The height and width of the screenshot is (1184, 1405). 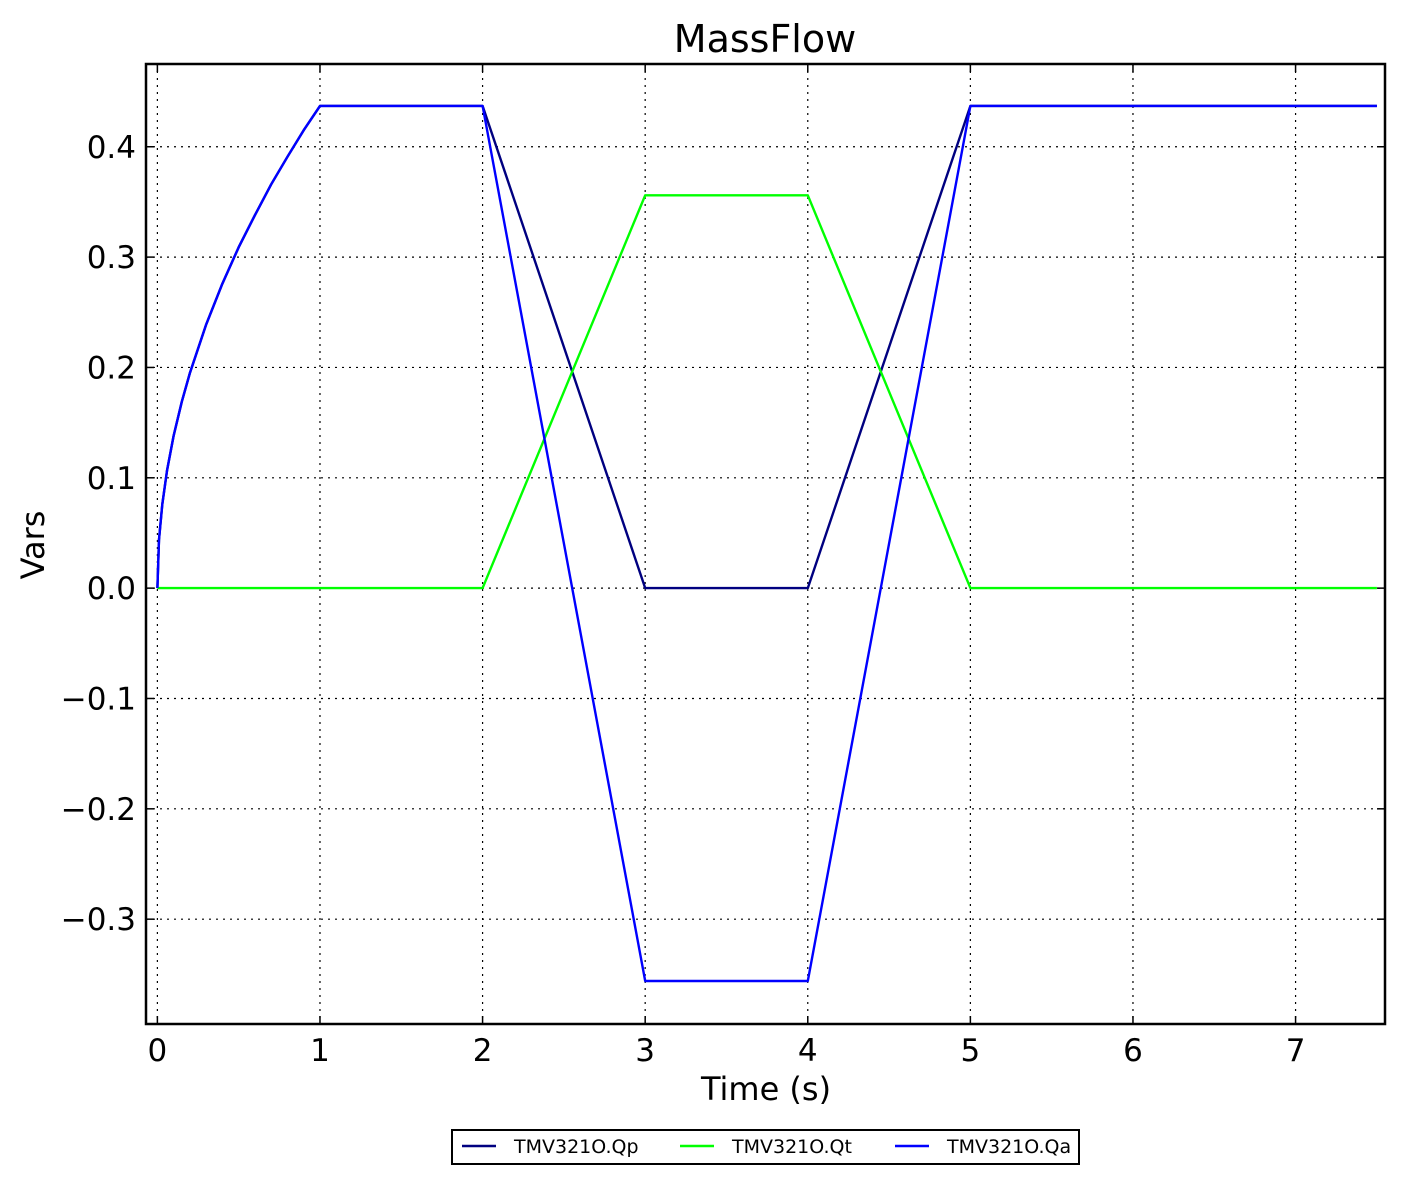 I want to click on legend-label-3: TMV321O.Qa, so click(x=1008, y=1147).